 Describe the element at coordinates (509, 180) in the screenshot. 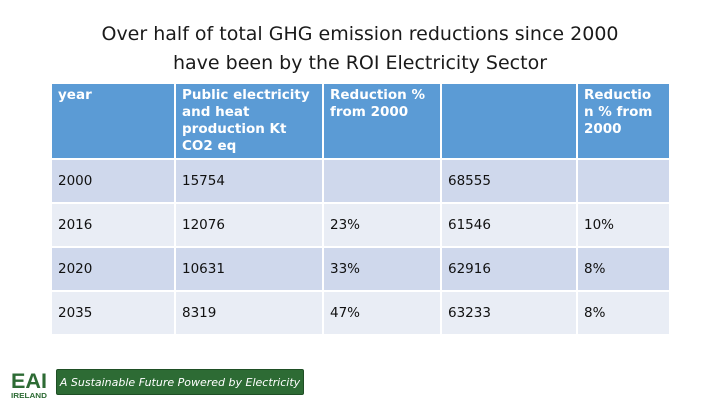

I see `table-cell: 68555` at that location.